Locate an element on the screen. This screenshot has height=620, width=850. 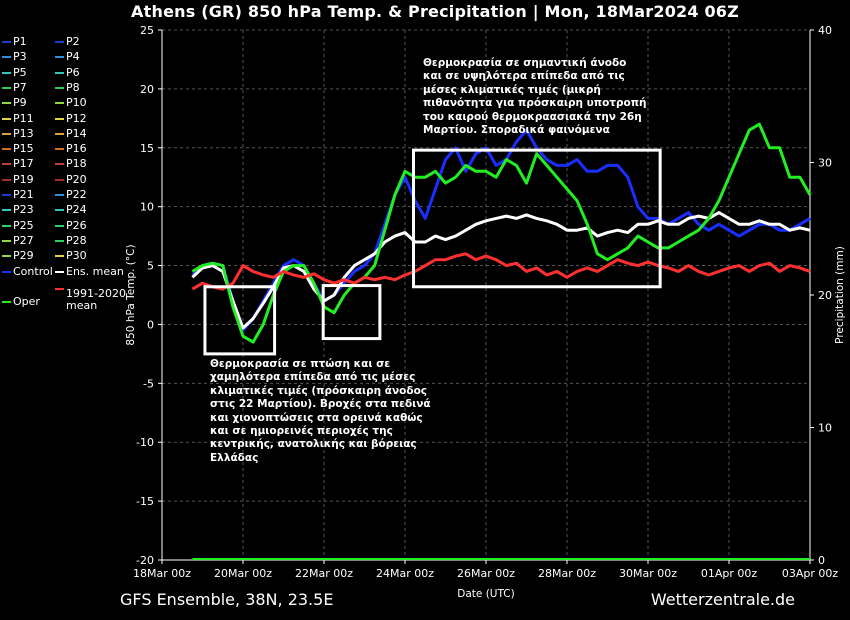
legend-label: P19 is located at coordinates (23, 179).